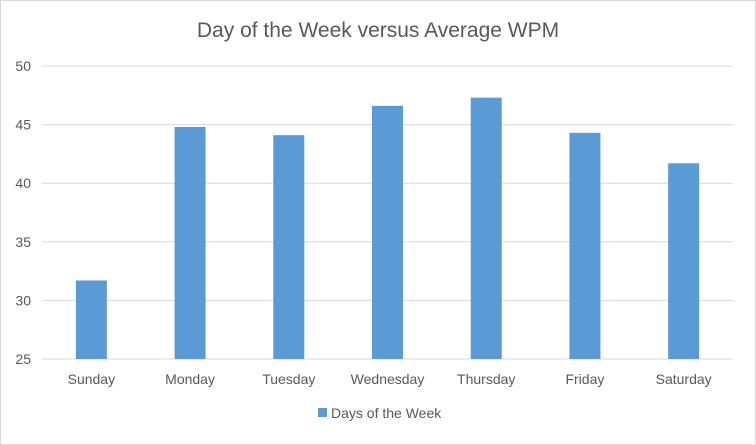 The width and height of the screenshot is (756, 445). Describe the element at coordinates (585, 245) in the screenshot. I see `bar-friday` at that location.